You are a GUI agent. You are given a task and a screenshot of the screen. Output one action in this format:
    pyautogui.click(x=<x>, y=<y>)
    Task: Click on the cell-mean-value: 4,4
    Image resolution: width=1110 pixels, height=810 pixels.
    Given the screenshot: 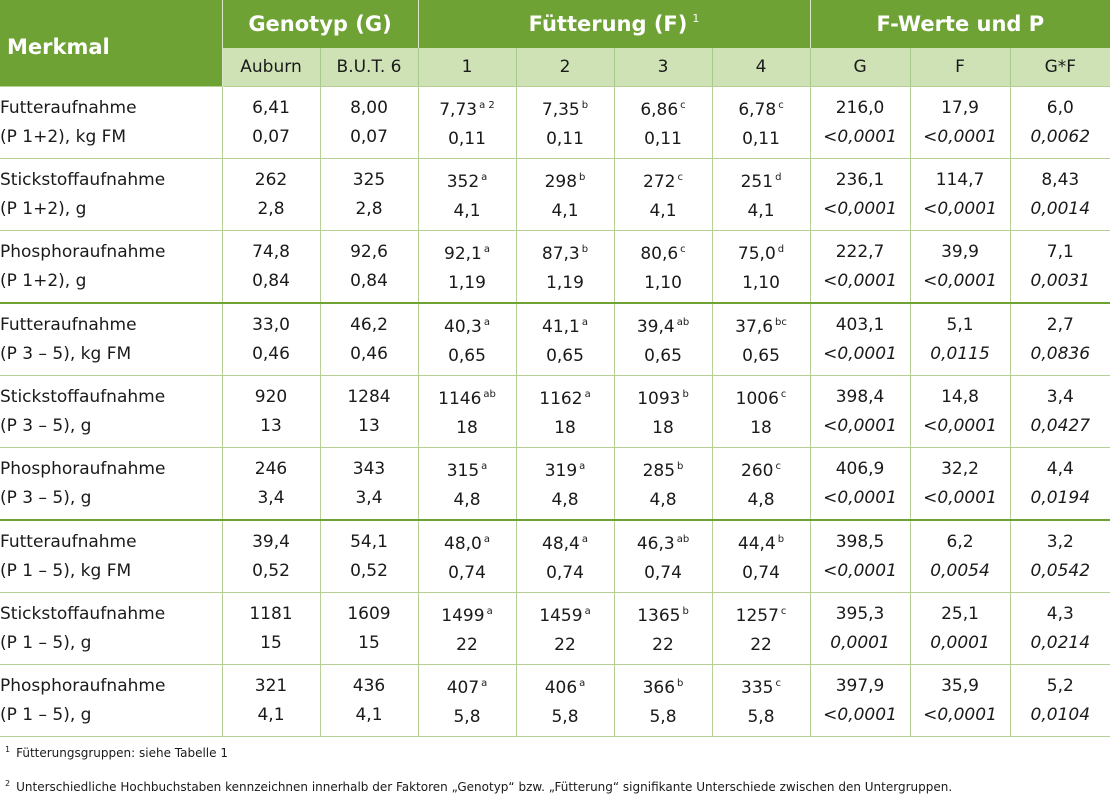 What is the action you would take?
    pyautogui.click(x=1060, y=468)
    